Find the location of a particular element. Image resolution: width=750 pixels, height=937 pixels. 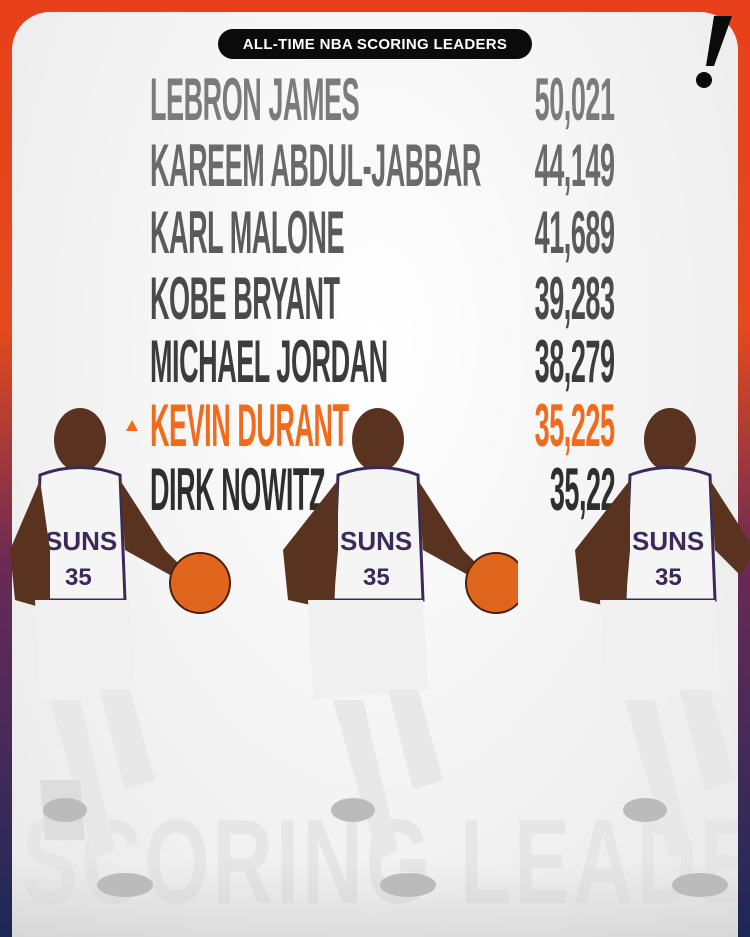

leader-row: KARL MALONE 41,689 is located at coordinates (382, 232).